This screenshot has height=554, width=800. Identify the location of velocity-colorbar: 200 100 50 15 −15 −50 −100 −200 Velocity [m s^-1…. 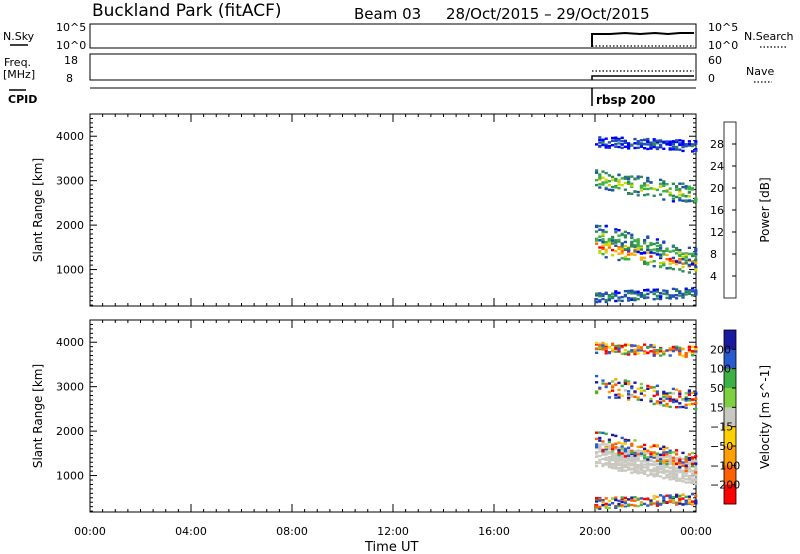
(741, 417).